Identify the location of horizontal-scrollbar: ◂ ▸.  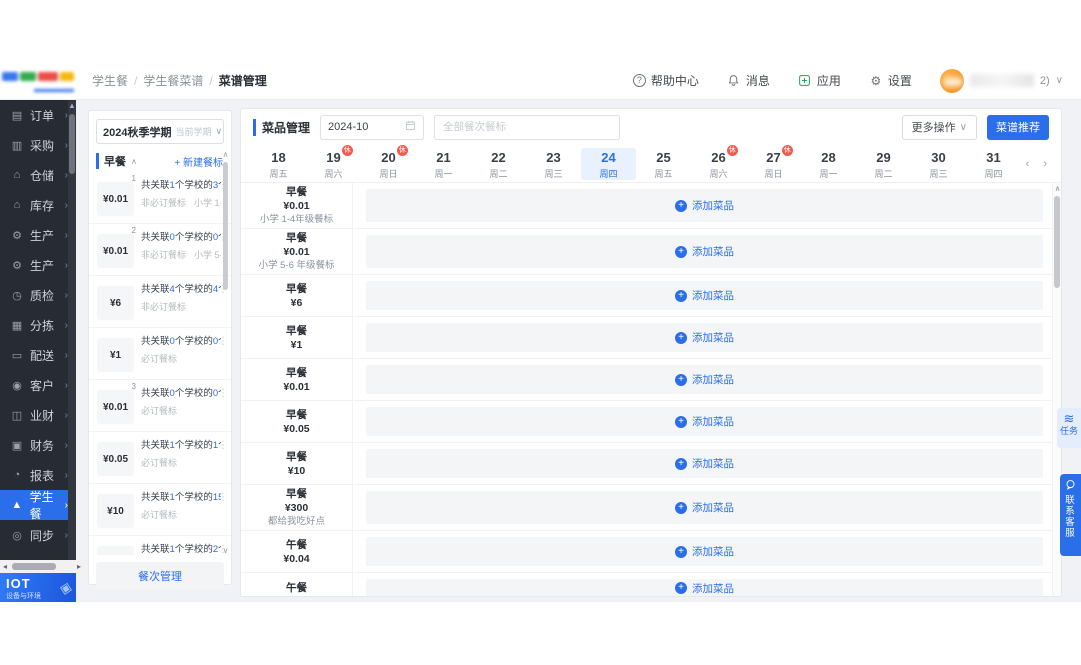
(42, 566).